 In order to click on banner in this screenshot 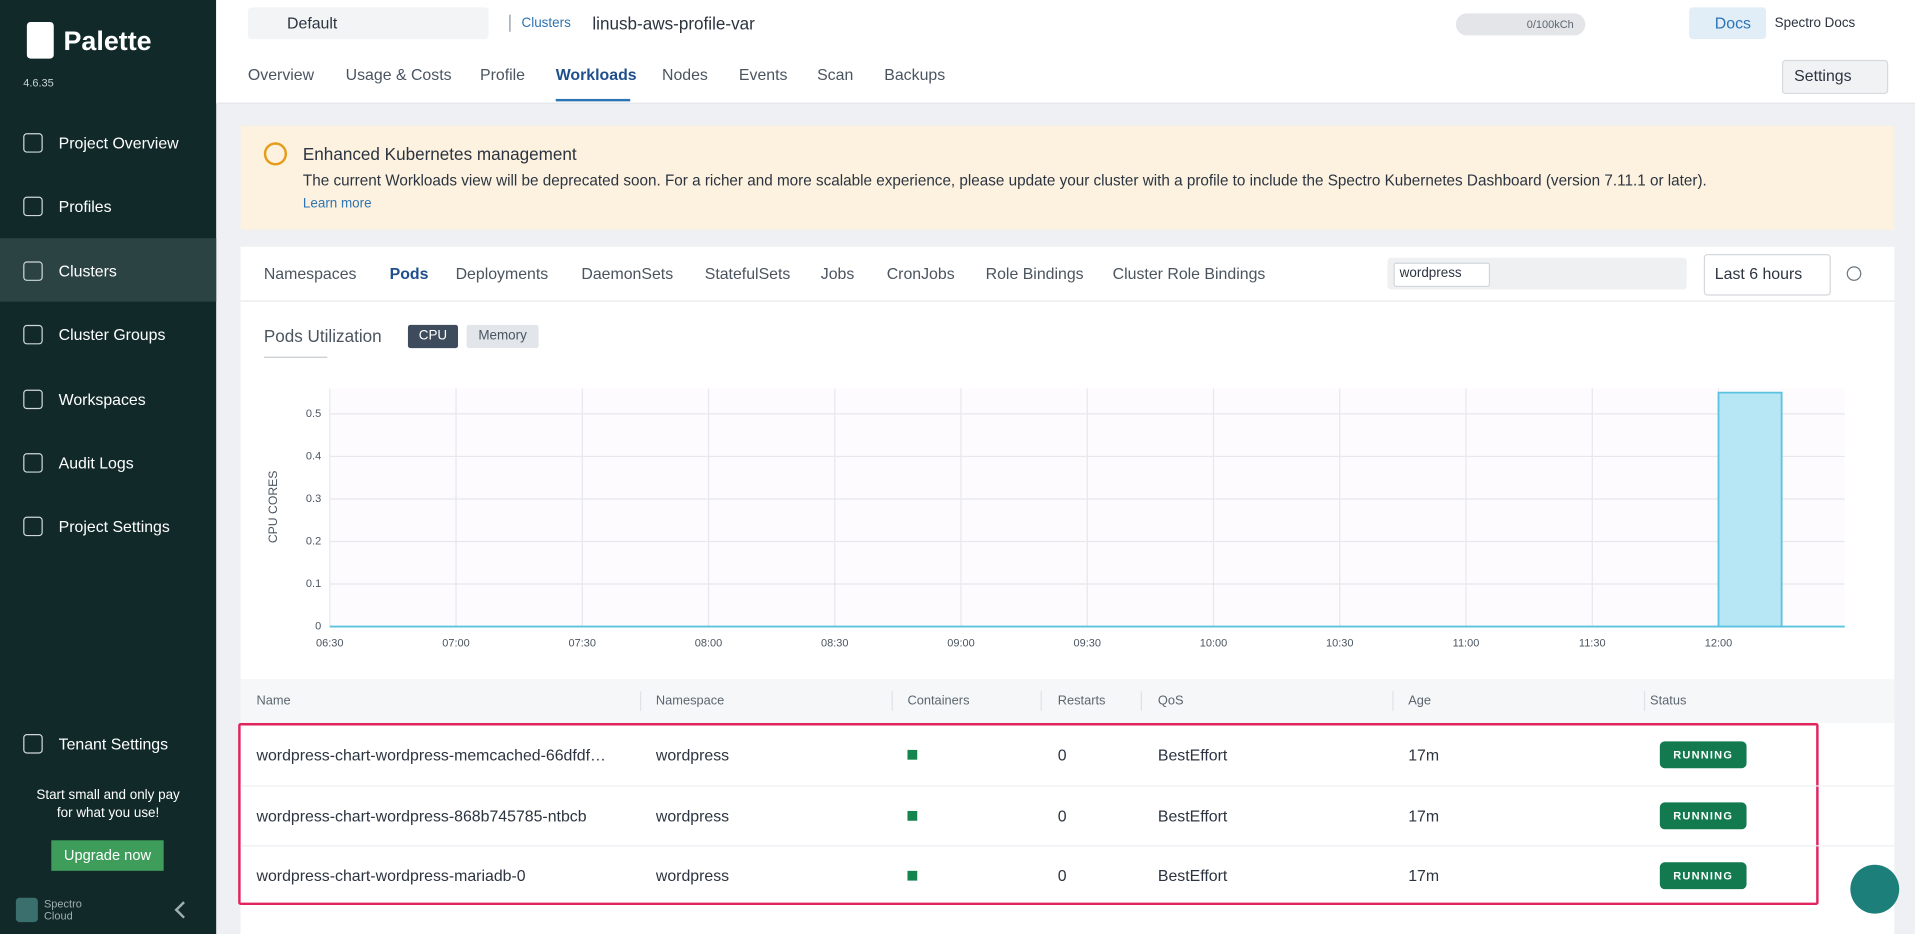, I will do `click(1067, 177)`.